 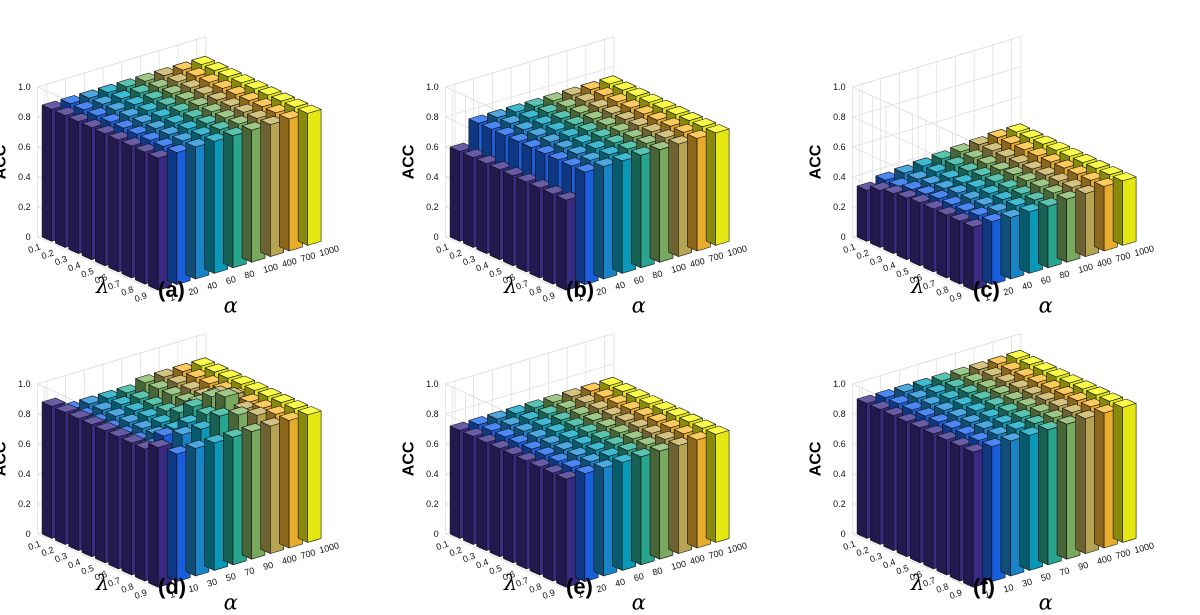 I want to click on alpha-tick-label: 50, so click(x=1046, y=577).